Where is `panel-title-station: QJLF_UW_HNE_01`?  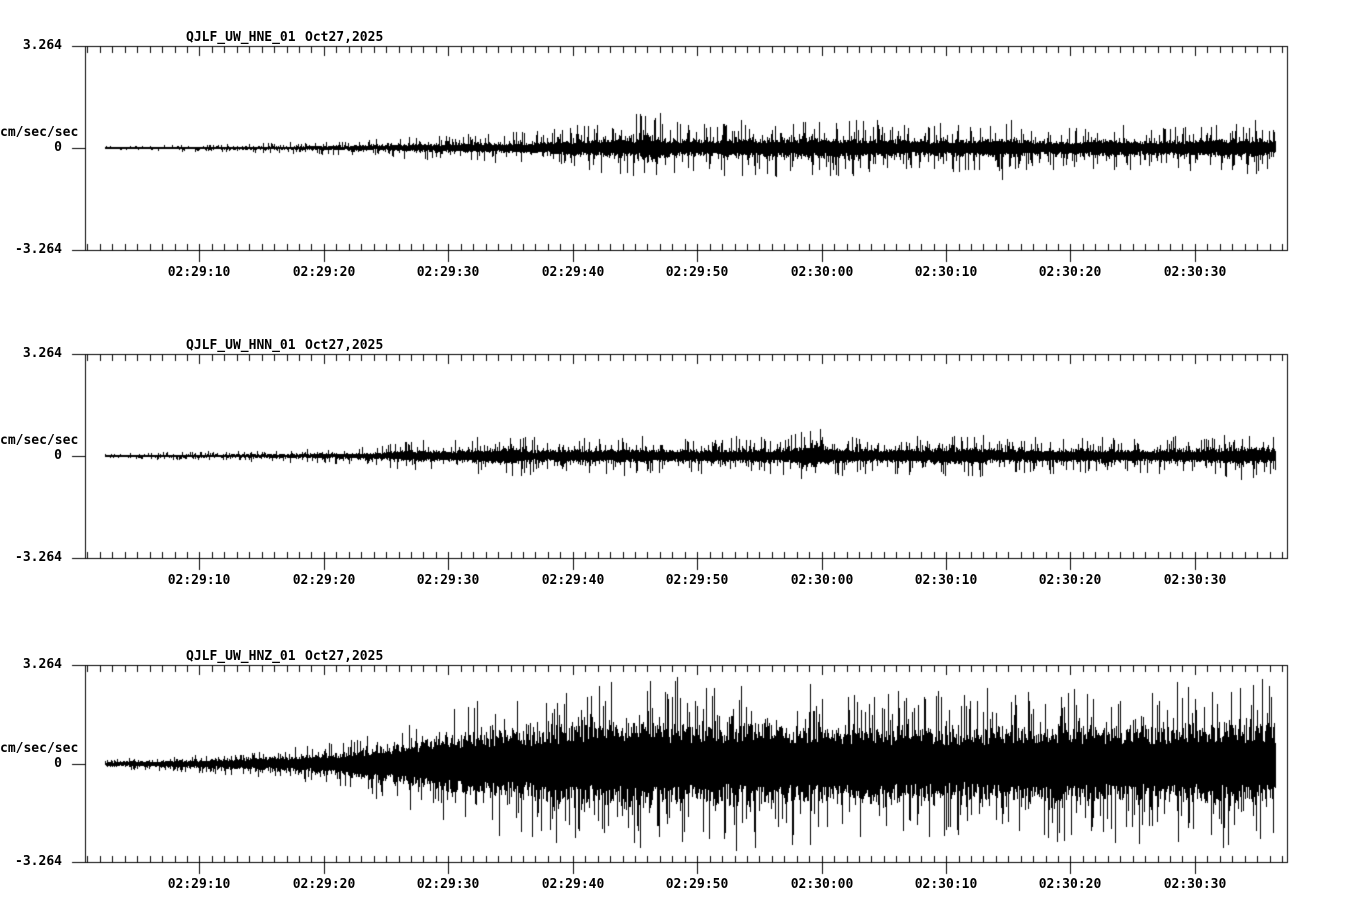 panel-title-station: QJLF_UW_HNE_01 is located at coordinates (241, 37).